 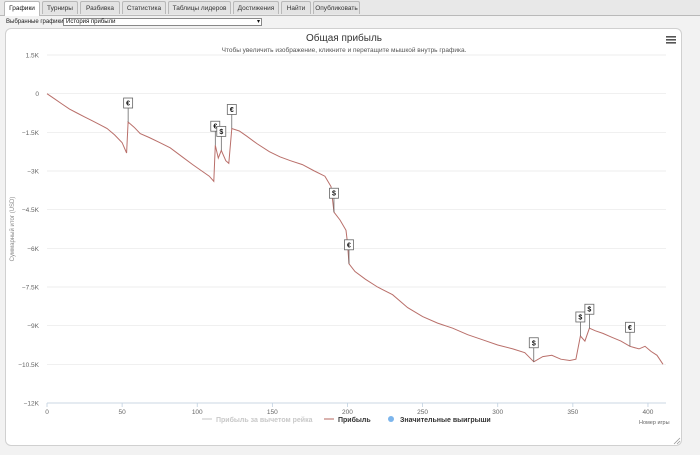 What do you see at coordinates (671, 40) in the screenshot?
I see `menu-icon` at bounding box center [671, 40].